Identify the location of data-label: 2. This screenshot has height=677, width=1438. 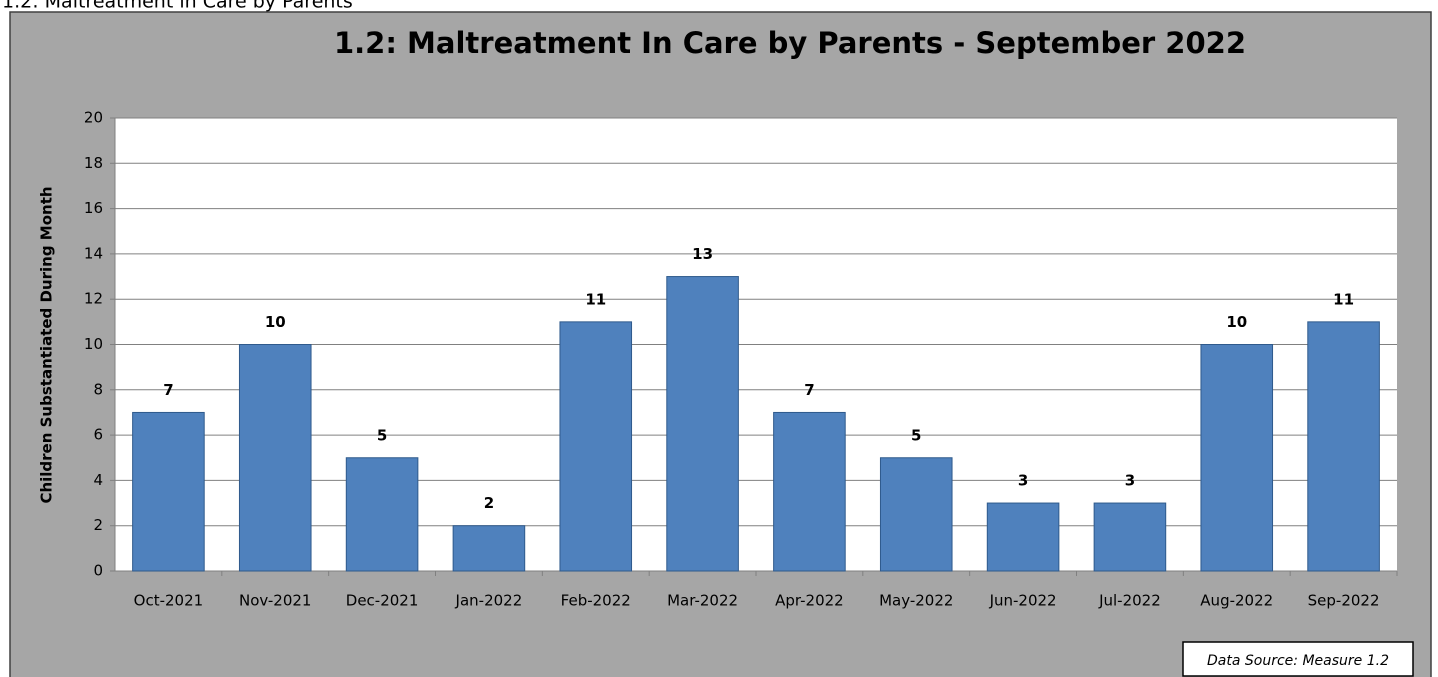
(489, 503).